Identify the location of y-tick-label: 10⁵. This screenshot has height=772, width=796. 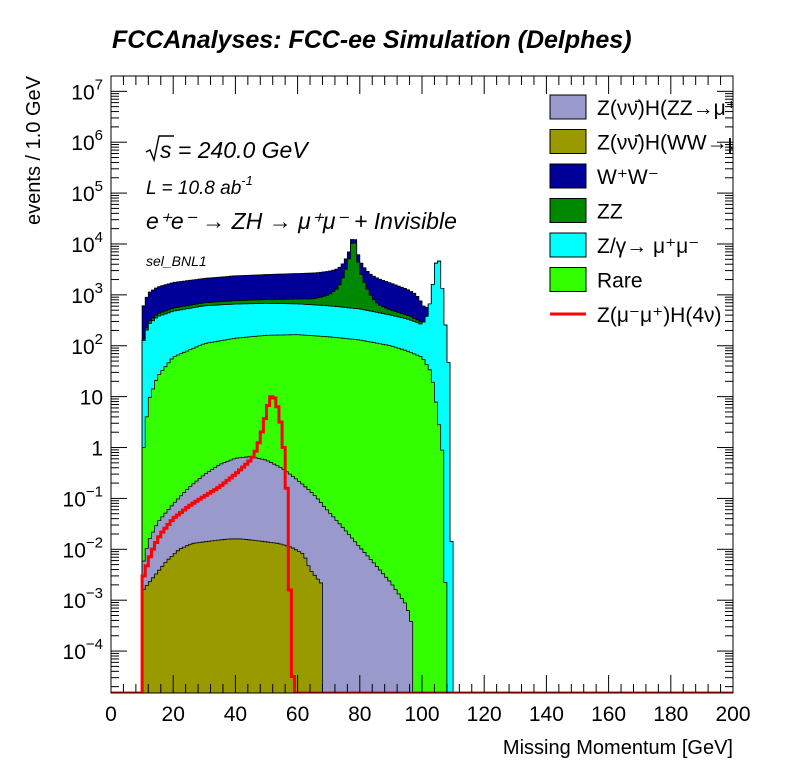
(87, 192).